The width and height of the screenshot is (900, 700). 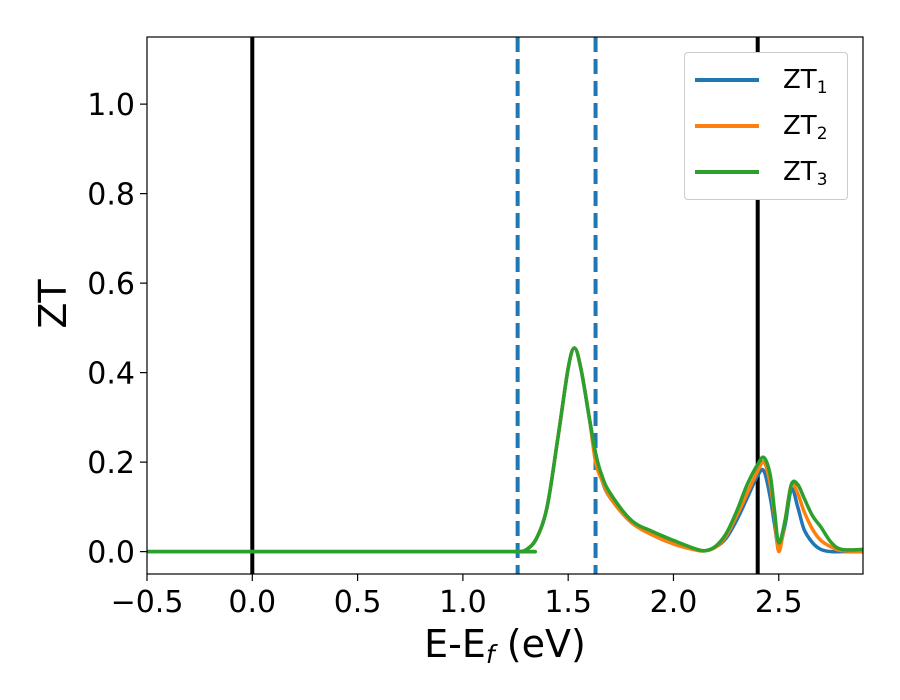 What do you see at coordinates (505, 645) in the screenshot?
I see `x-axis-label: E-Ef (eV)` at bounding box center [505, 645].